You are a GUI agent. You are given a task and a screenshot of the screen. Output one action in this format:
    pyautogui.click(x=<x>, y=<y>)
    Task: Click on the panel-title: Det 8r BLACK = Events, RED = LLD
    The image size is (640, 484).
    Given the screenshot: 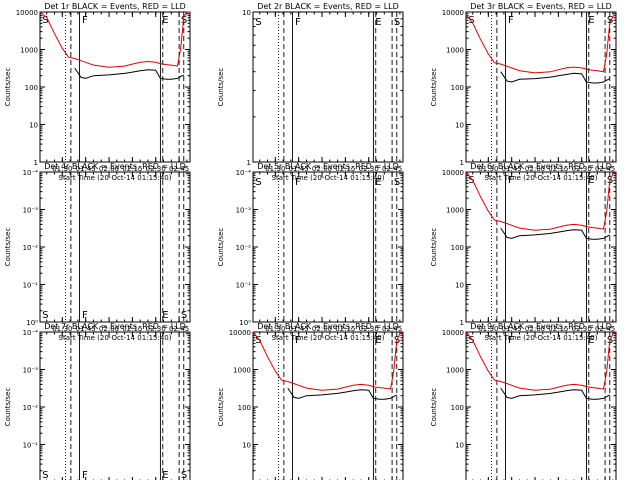 What is the action you would take?
    pyautogui.click(x=328, y=326)
    